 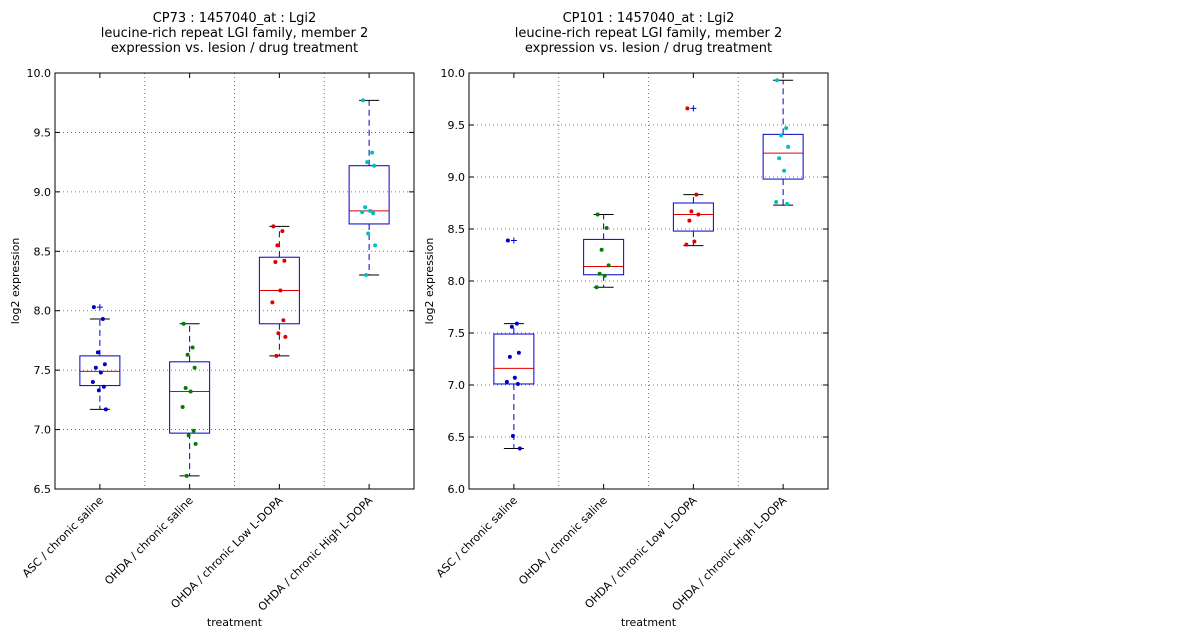 What do you see at coordinates (649, 18) in the screenshot?
I see `chart-title-line: CP101 : 1457040_at : Lgi2` at bounding box center [649, 18].